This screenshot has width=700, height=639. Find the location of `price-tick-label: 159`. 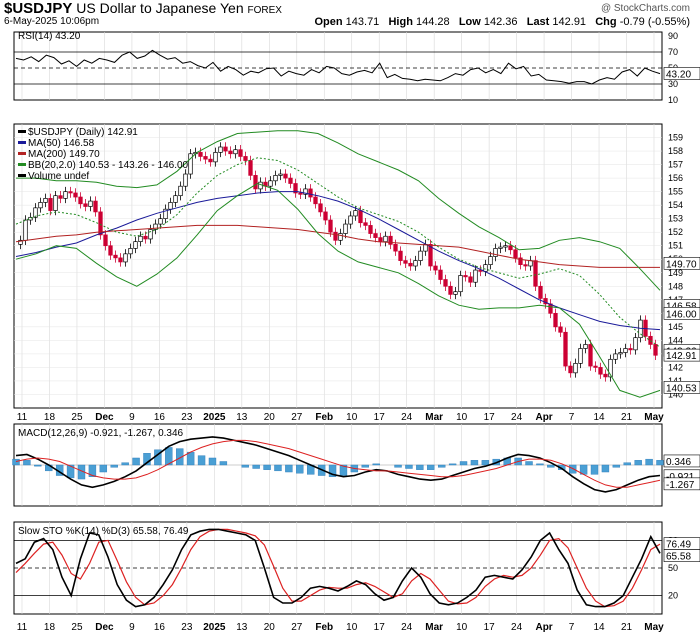

price-tick-label: 159 is located at coordinates (675, 138).